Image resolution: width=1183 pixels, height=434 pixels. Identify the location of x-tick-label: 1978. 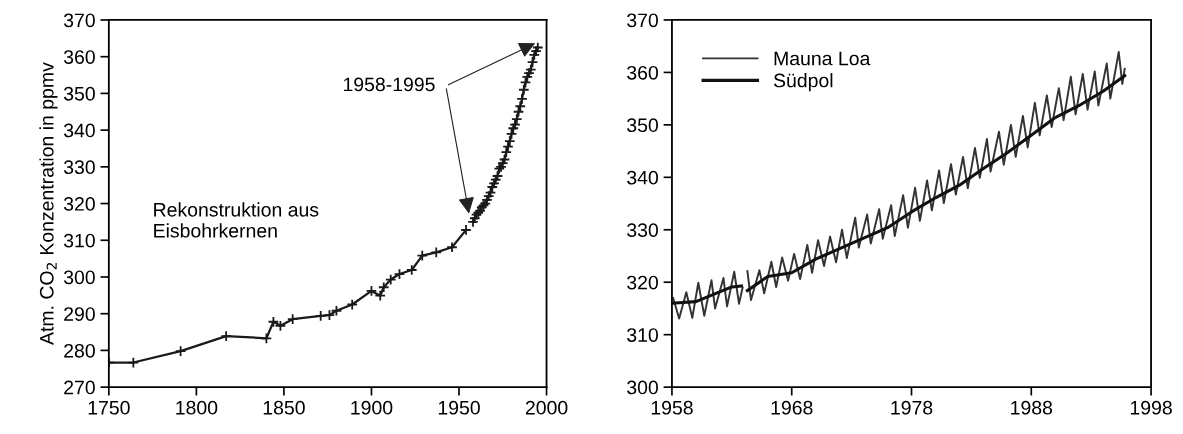
(912, 407).